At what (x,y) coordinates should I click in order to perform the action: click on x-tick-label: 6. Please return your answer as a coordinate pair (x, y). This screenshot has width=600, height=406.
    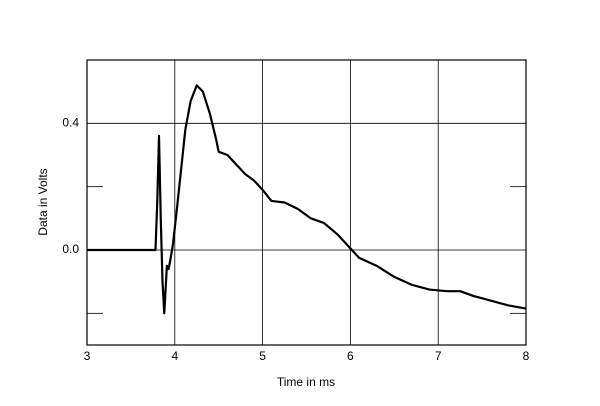
    Looking at the image, I should click on (350, 356).